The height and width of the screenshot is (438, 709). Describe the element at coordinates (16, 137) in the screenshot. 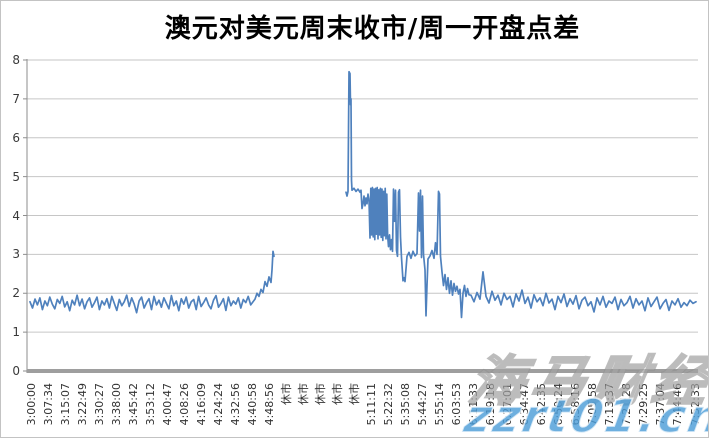

I see `y-tick-label-6: 6` at that location.